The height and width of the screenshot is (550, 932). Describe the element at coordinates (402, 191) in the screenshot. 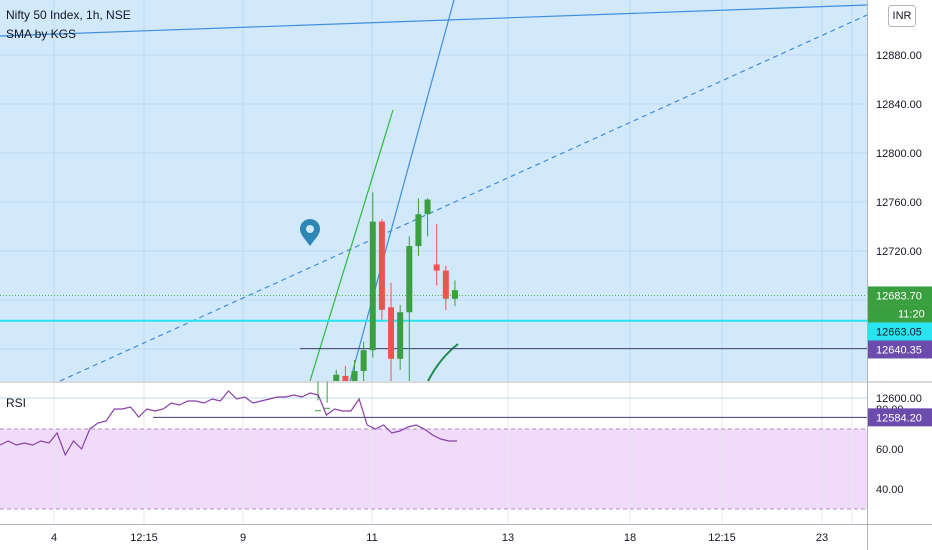

I see `trendline-steep` at that location.